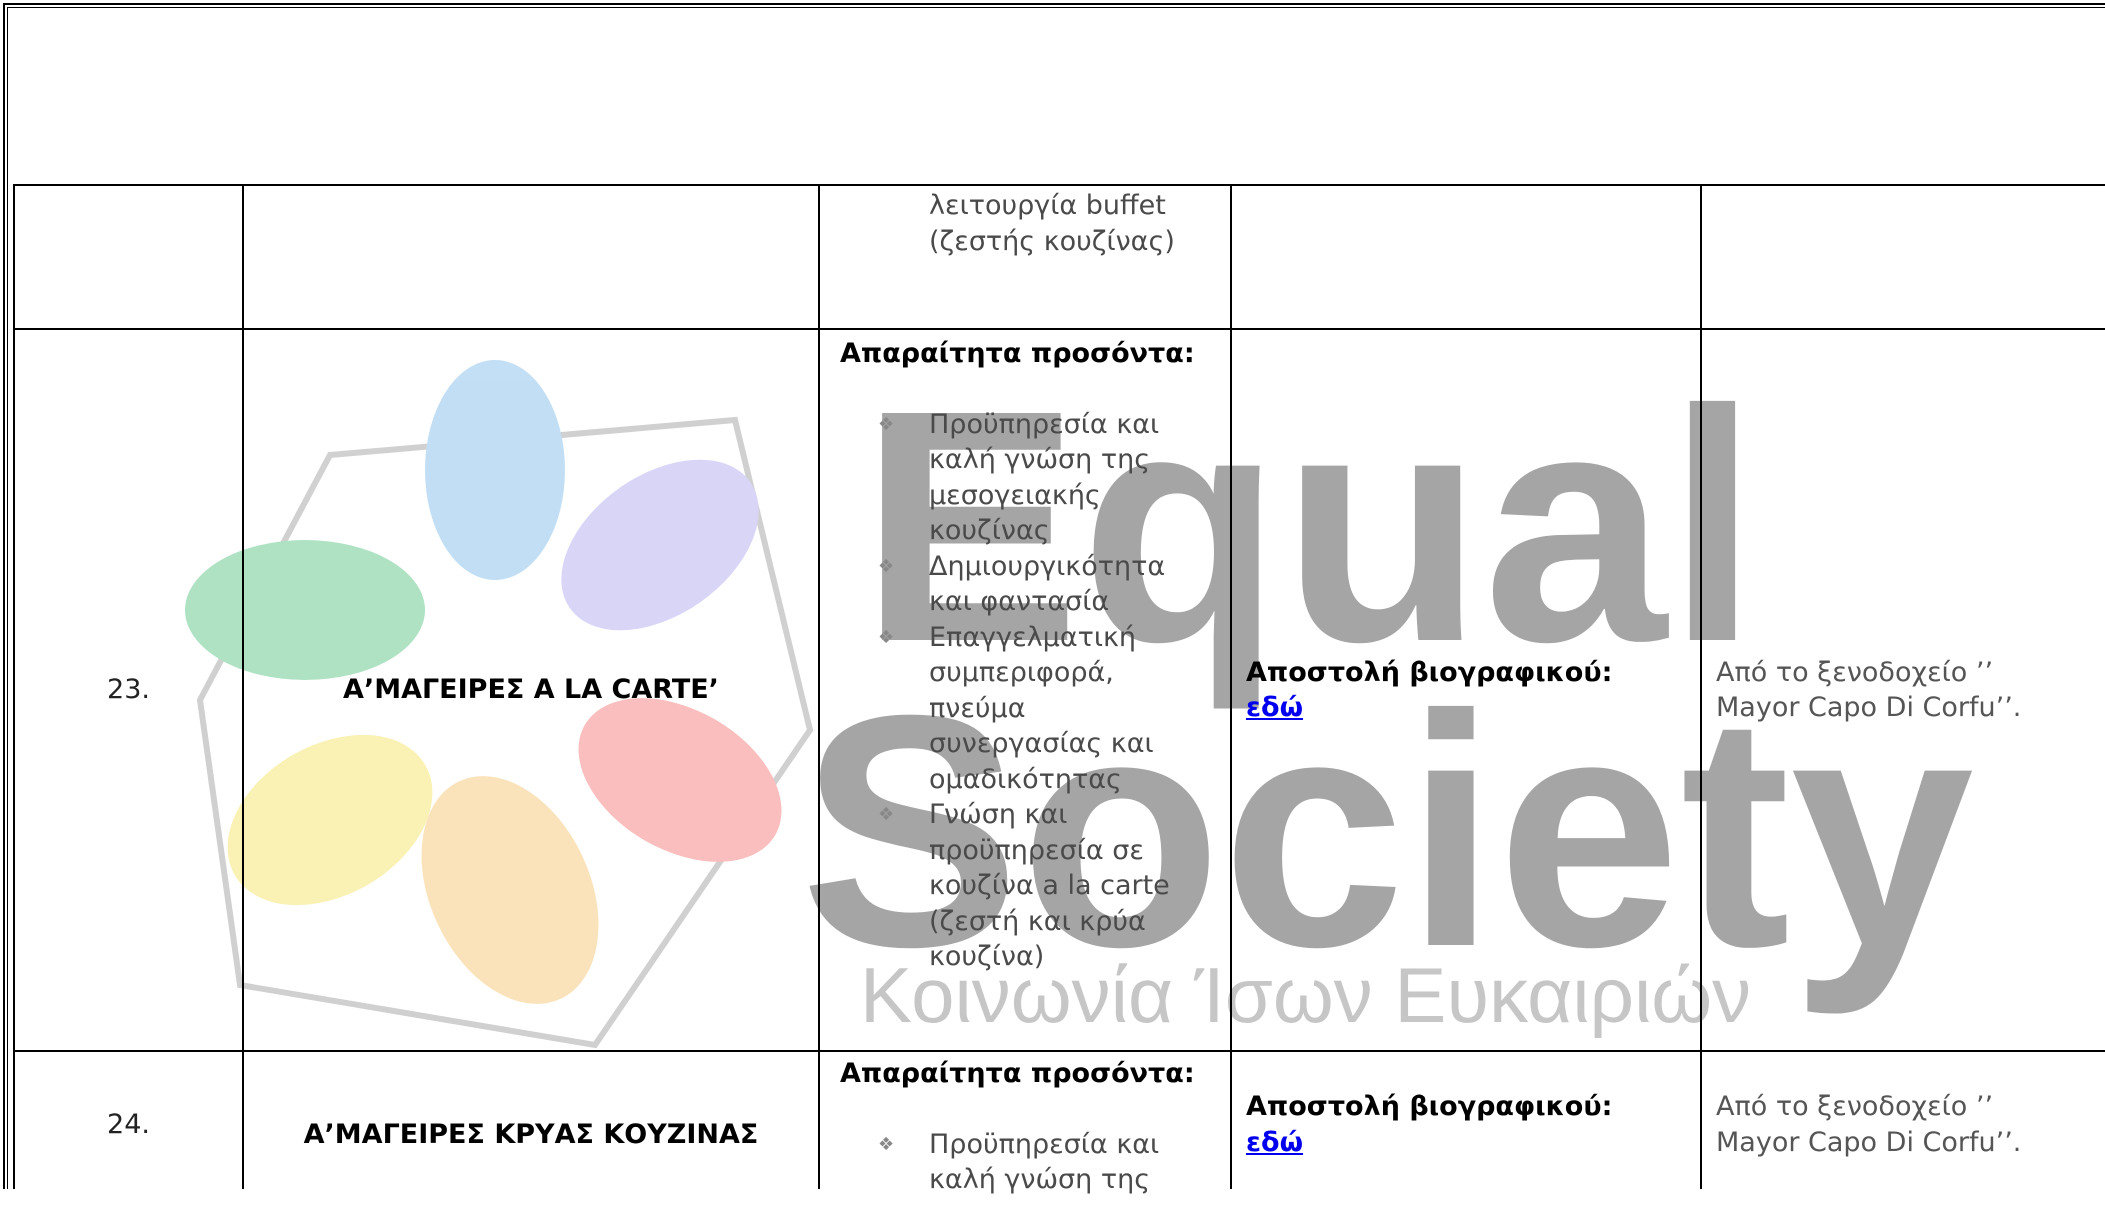  I want to click on row-number: 24., so click(128, 1124).